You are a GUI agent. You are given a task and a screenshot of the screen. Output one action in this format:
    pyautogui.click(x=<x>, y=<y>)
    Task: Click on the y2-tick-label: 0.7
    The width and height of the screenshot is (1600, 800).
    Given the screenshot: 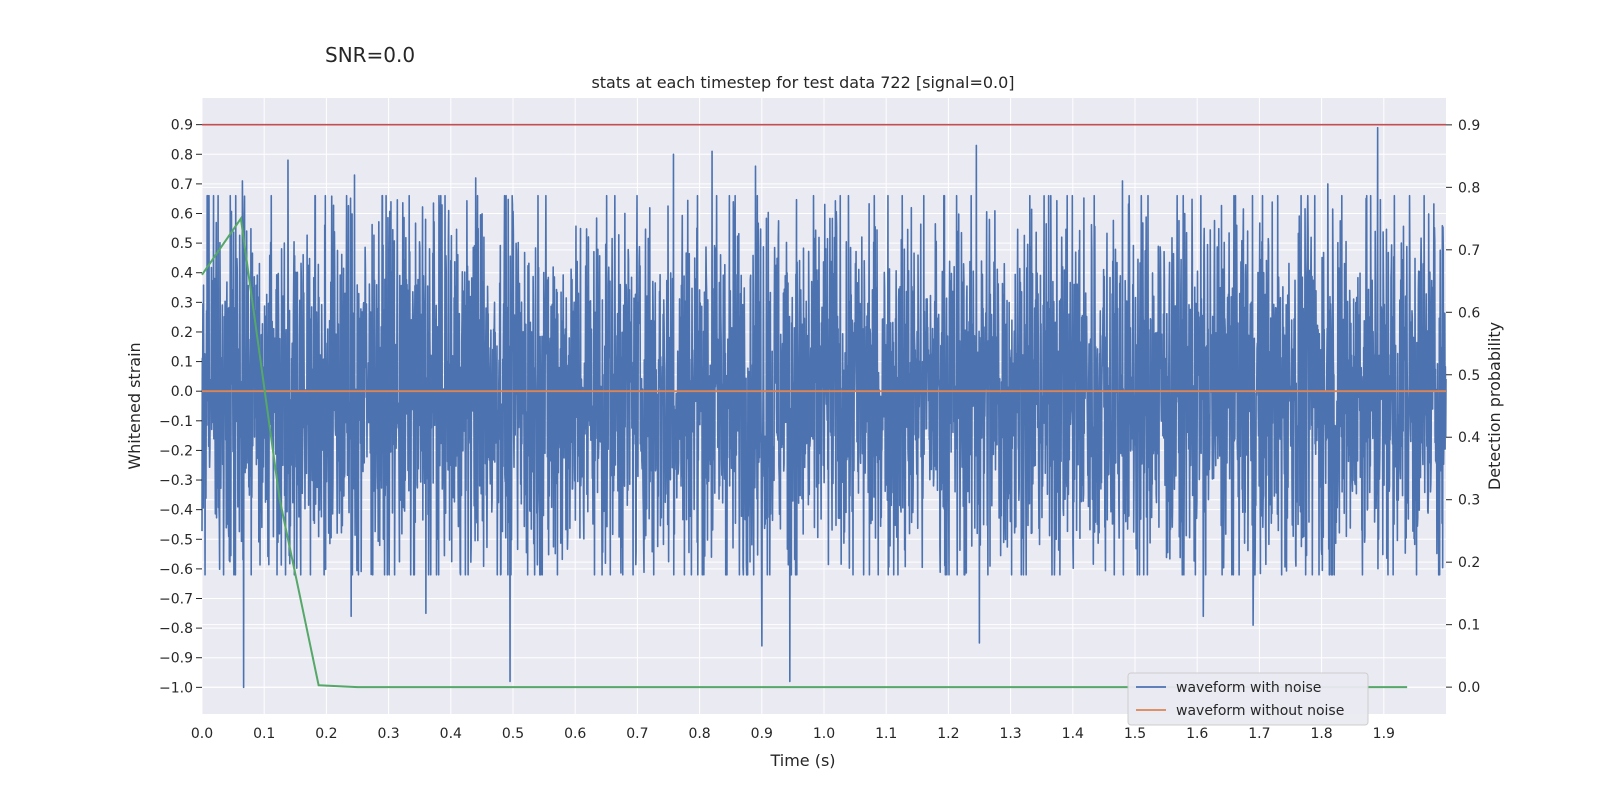 What is the action you would take?
    pyautogui.click(x=1469, y=251)
    